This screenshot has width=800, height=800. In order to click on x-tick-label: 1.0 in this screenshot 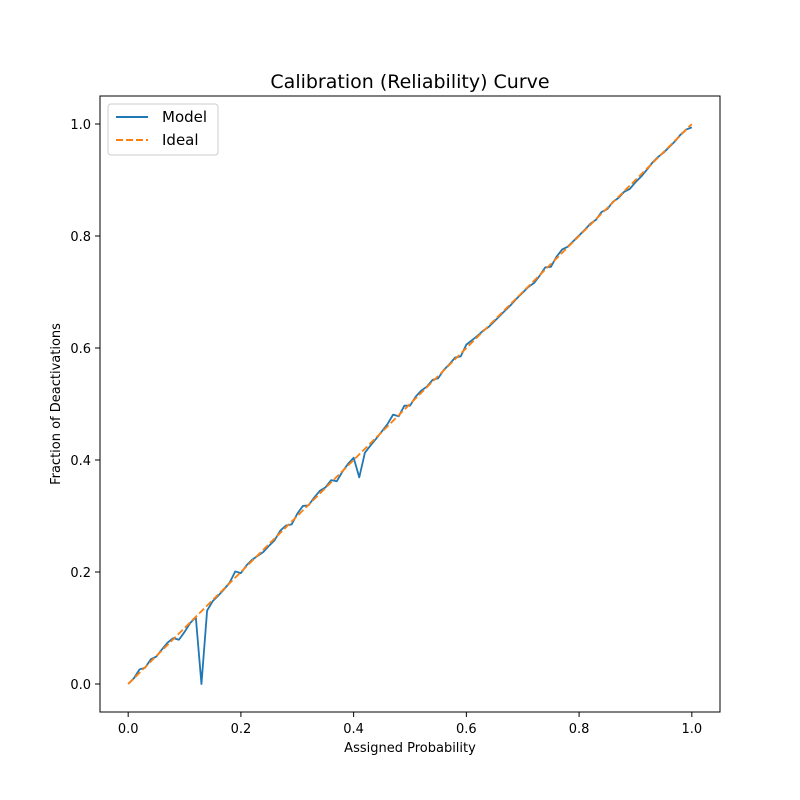, I will do `click(691, 729)`.